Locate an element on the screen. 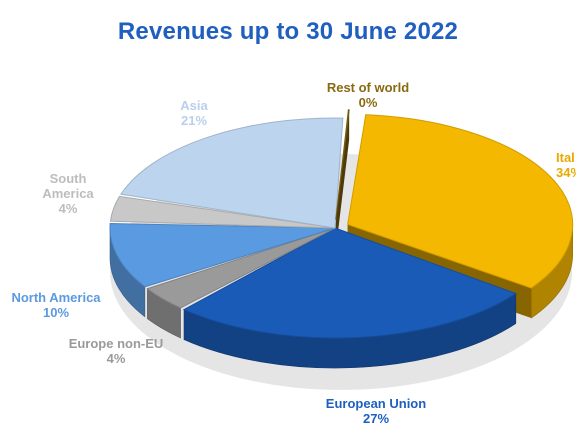  slice-label-value: 21% is located at coordinates (194, 120).